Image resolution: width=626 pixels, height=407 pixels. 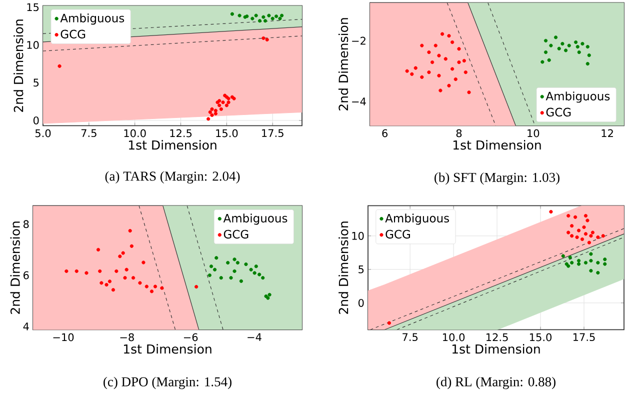 I want to click on y-tick-label: 15, so click(x=33, y=7).